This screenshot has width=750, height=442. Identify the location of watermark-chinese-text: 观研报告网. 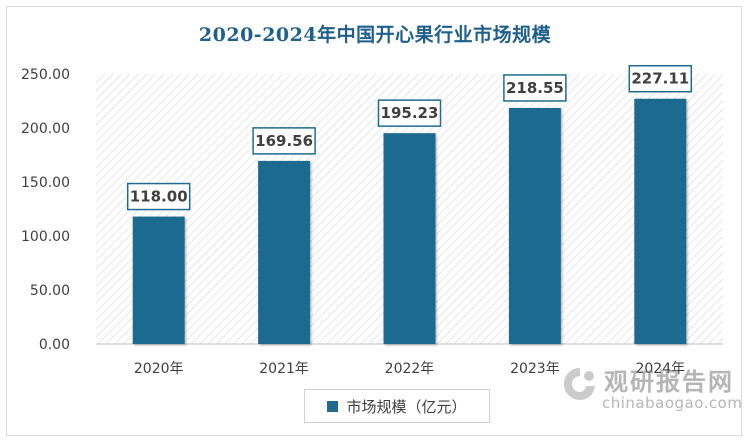
(669, 382).